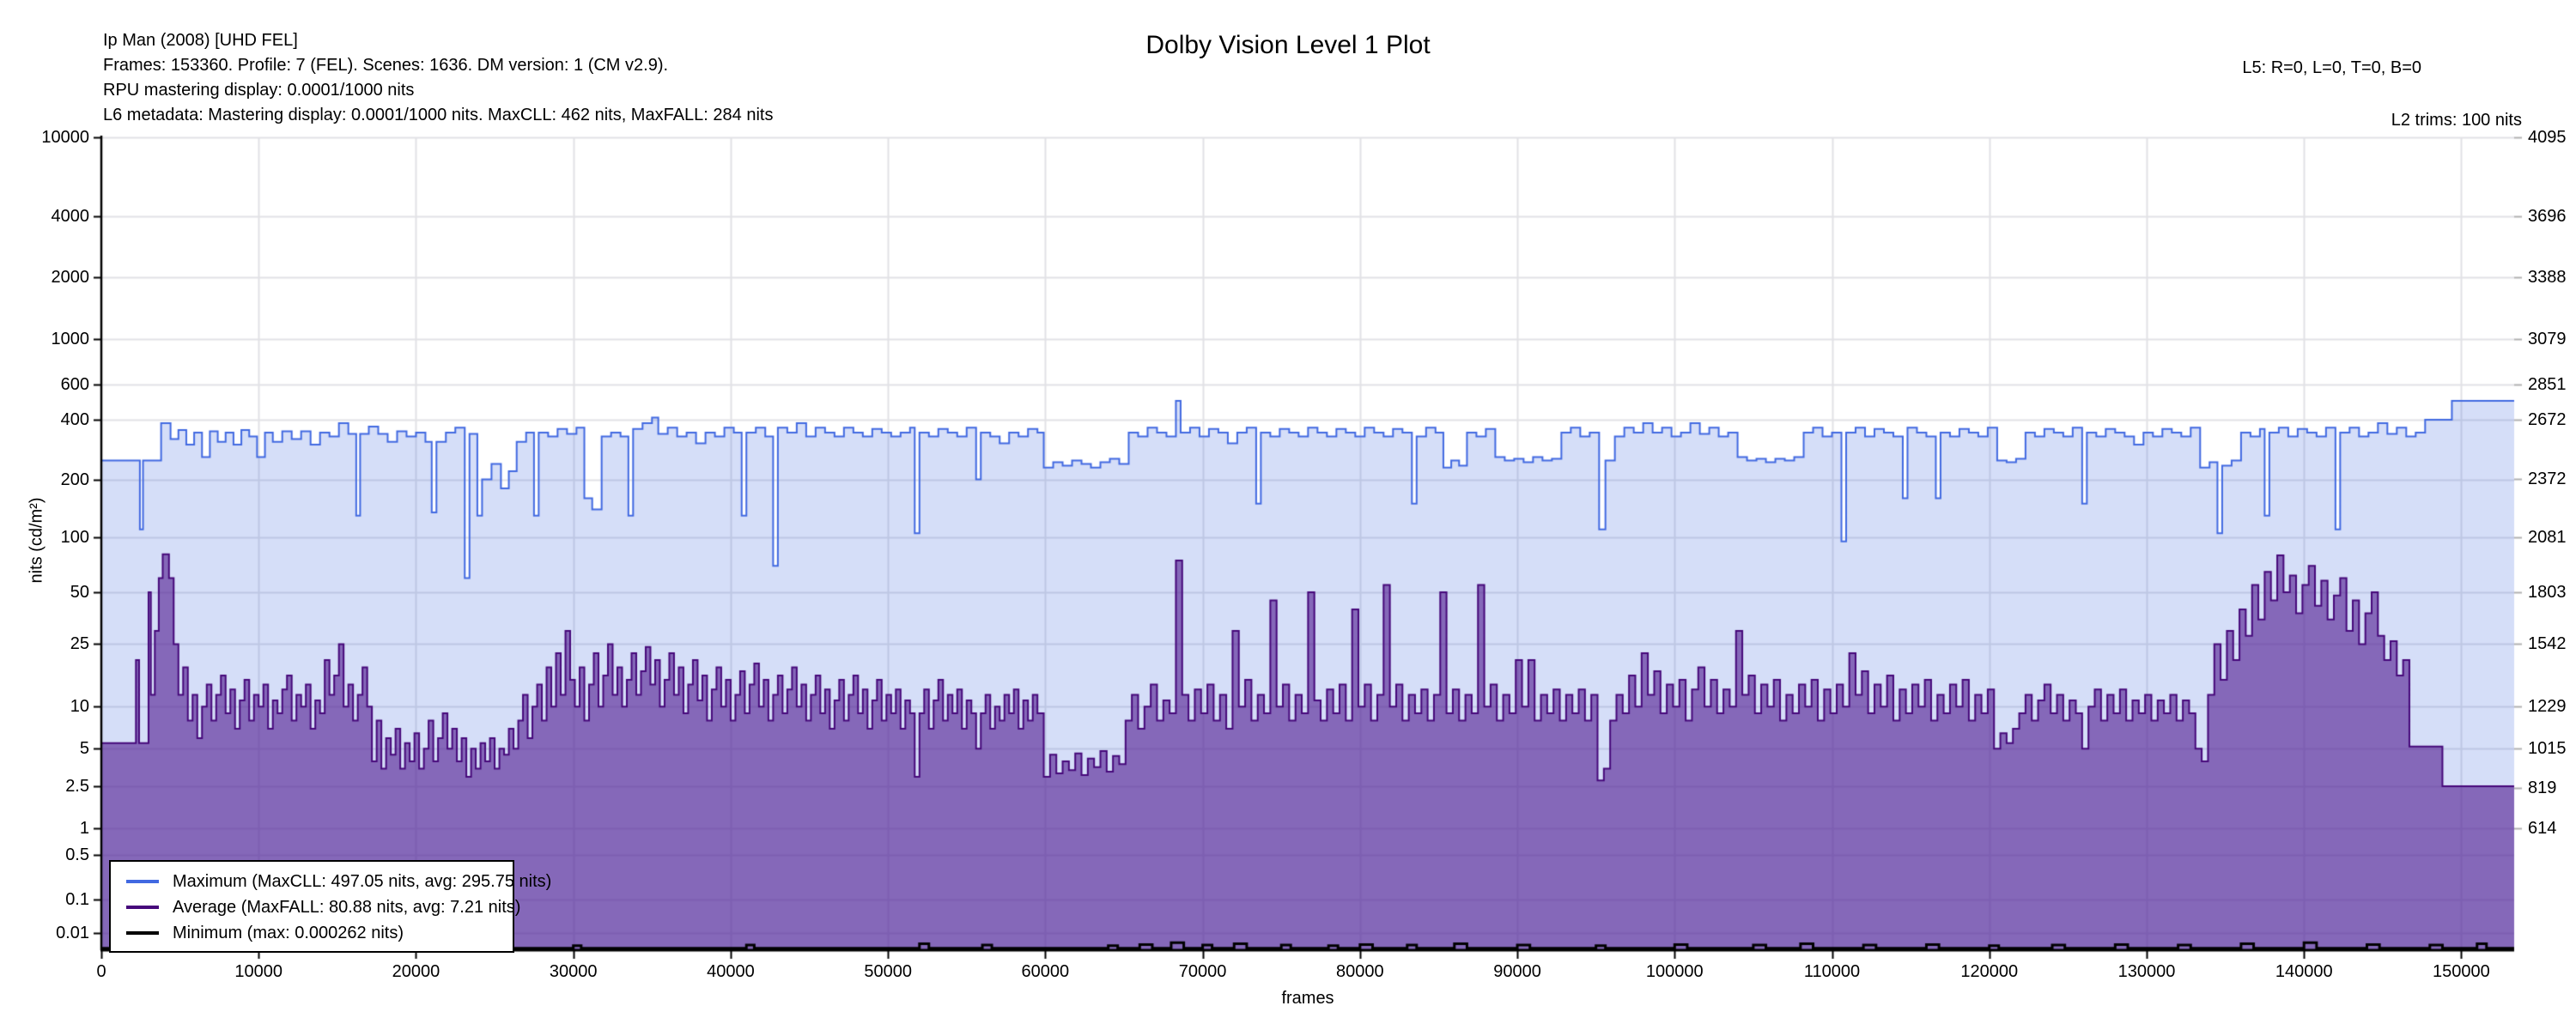 Image resolution: width=2576 pixels, height=1030 pixels. What do you see at coordinates (2456, 120) in the screenshot?
I see `l2-trims-text: L2 trims: 100 nits` at bounding box center [2456, 120].